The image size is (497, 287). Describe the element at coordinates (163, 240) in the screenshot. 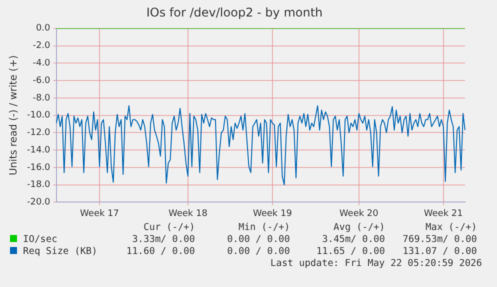

I see `text: 3.33m/ 0.00` at that location.